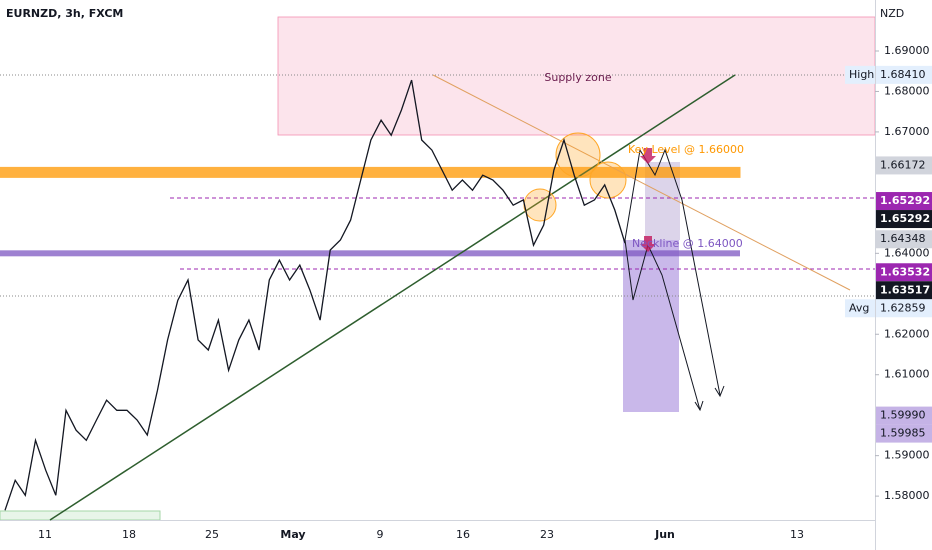 The height and width of the screenshot is (550, 932). I want to click on y-tick-label: 1.61000, so click(907, 374).